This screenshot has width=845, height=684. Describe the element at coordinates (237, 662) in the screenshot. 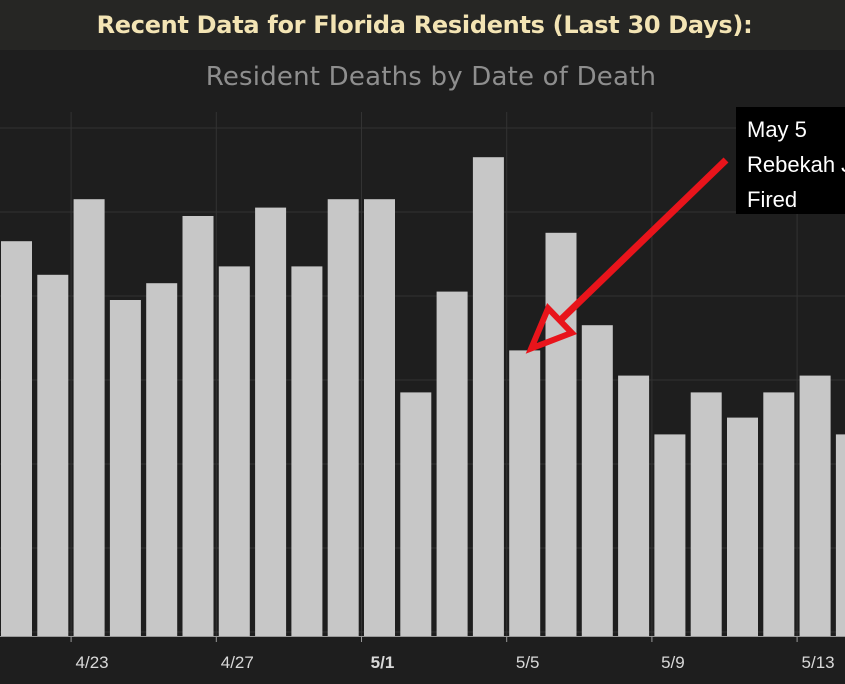

I see `x-tick-label: 4/27` at that location.